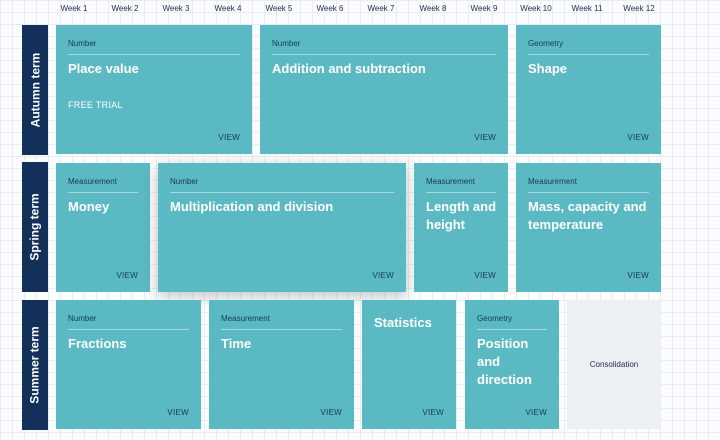  I want to click on block-card-length-height: Measurement Length and height VIEW, so click(461, 227).